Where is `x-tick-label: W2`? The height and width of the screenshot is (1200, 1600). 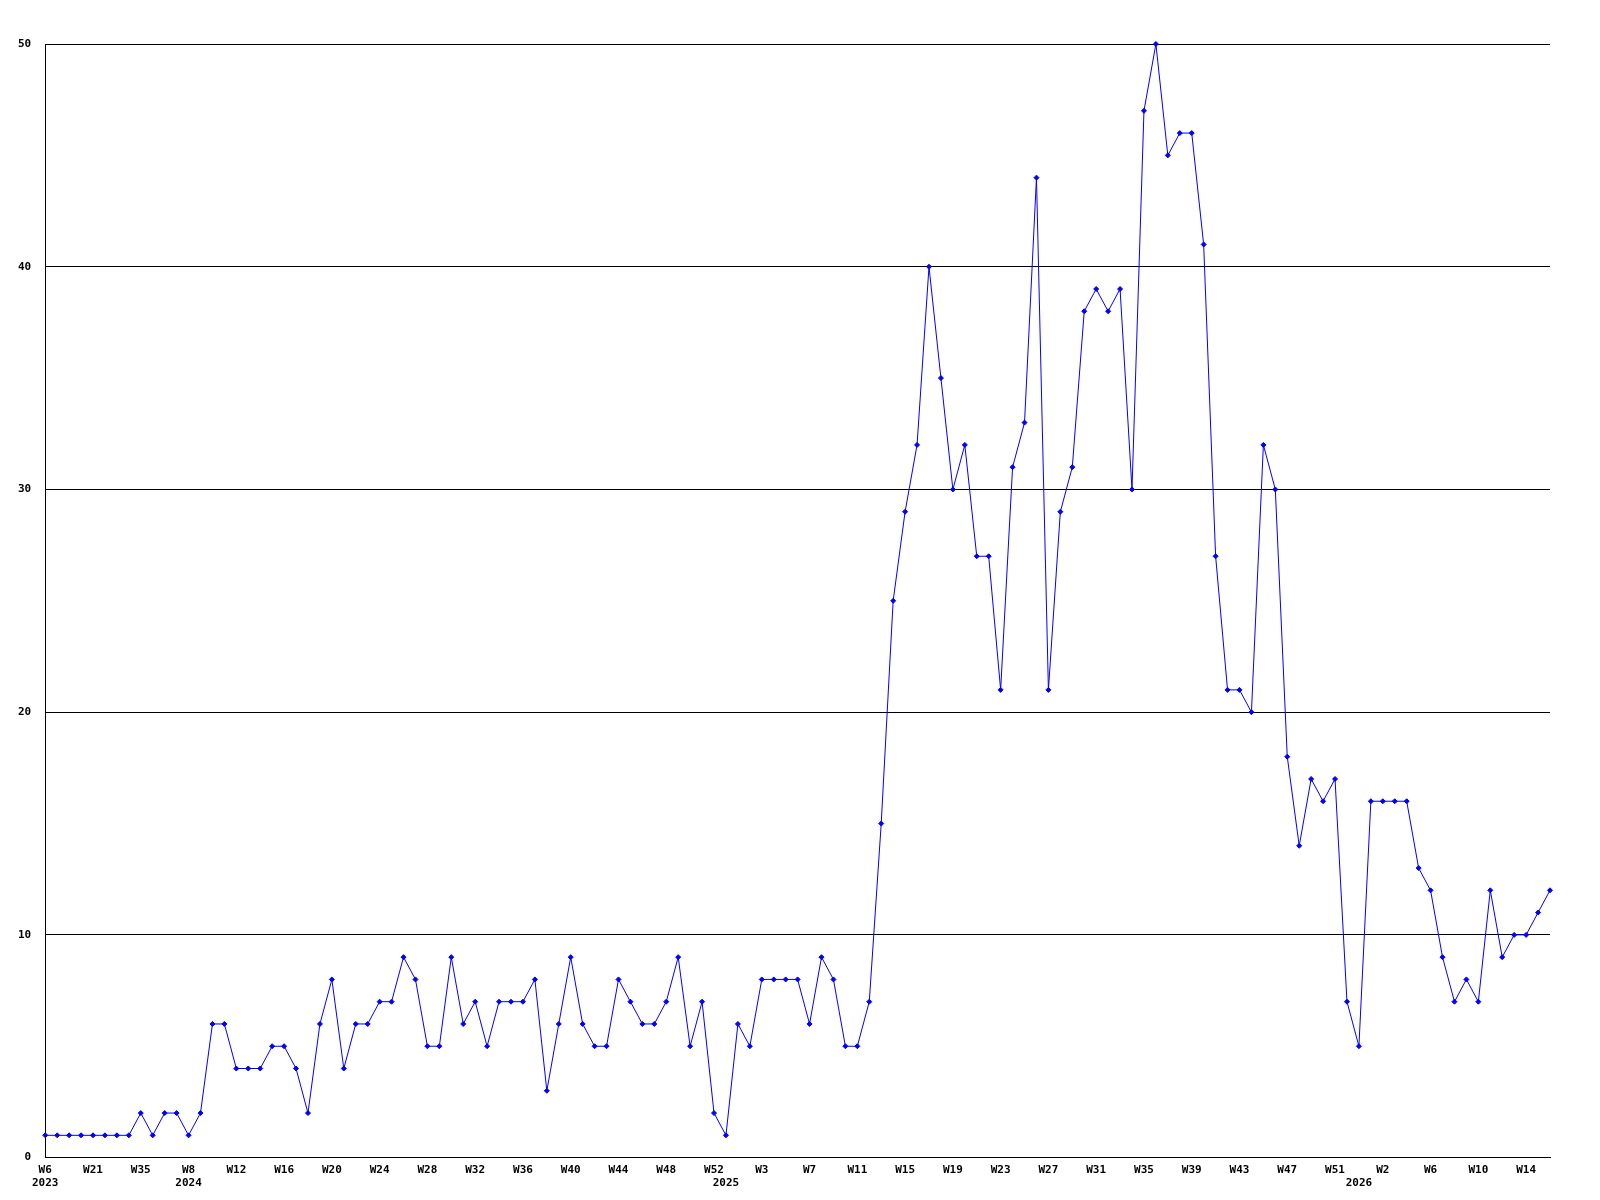 x-tick-label: W2 is located at coordinates (1383, 1170).